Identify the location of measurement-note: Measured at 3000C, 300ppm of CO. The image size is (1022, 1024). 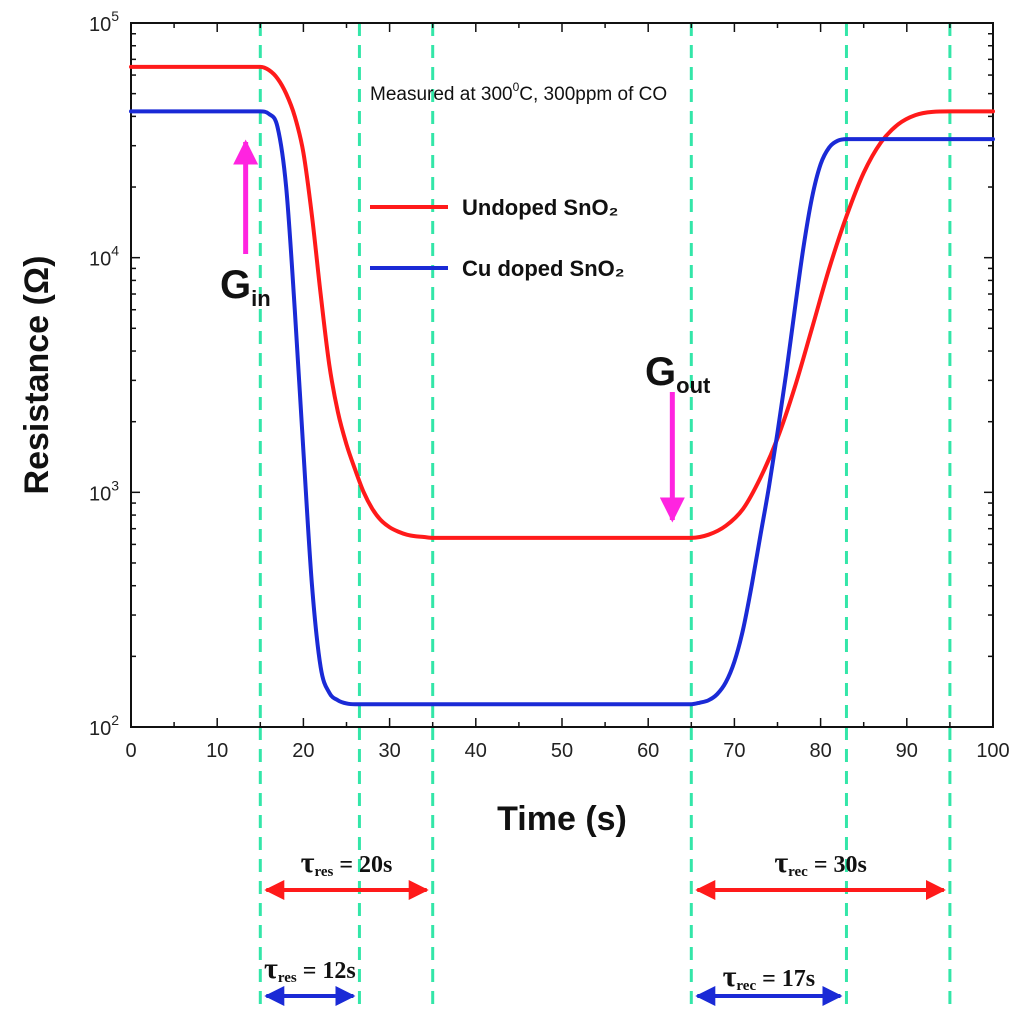
(518, 92).